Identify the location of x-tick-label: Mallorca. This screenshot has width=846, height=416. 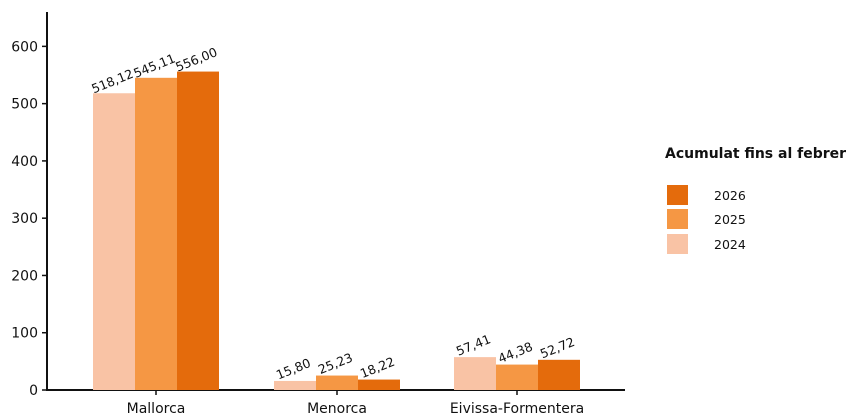
(156, 408).